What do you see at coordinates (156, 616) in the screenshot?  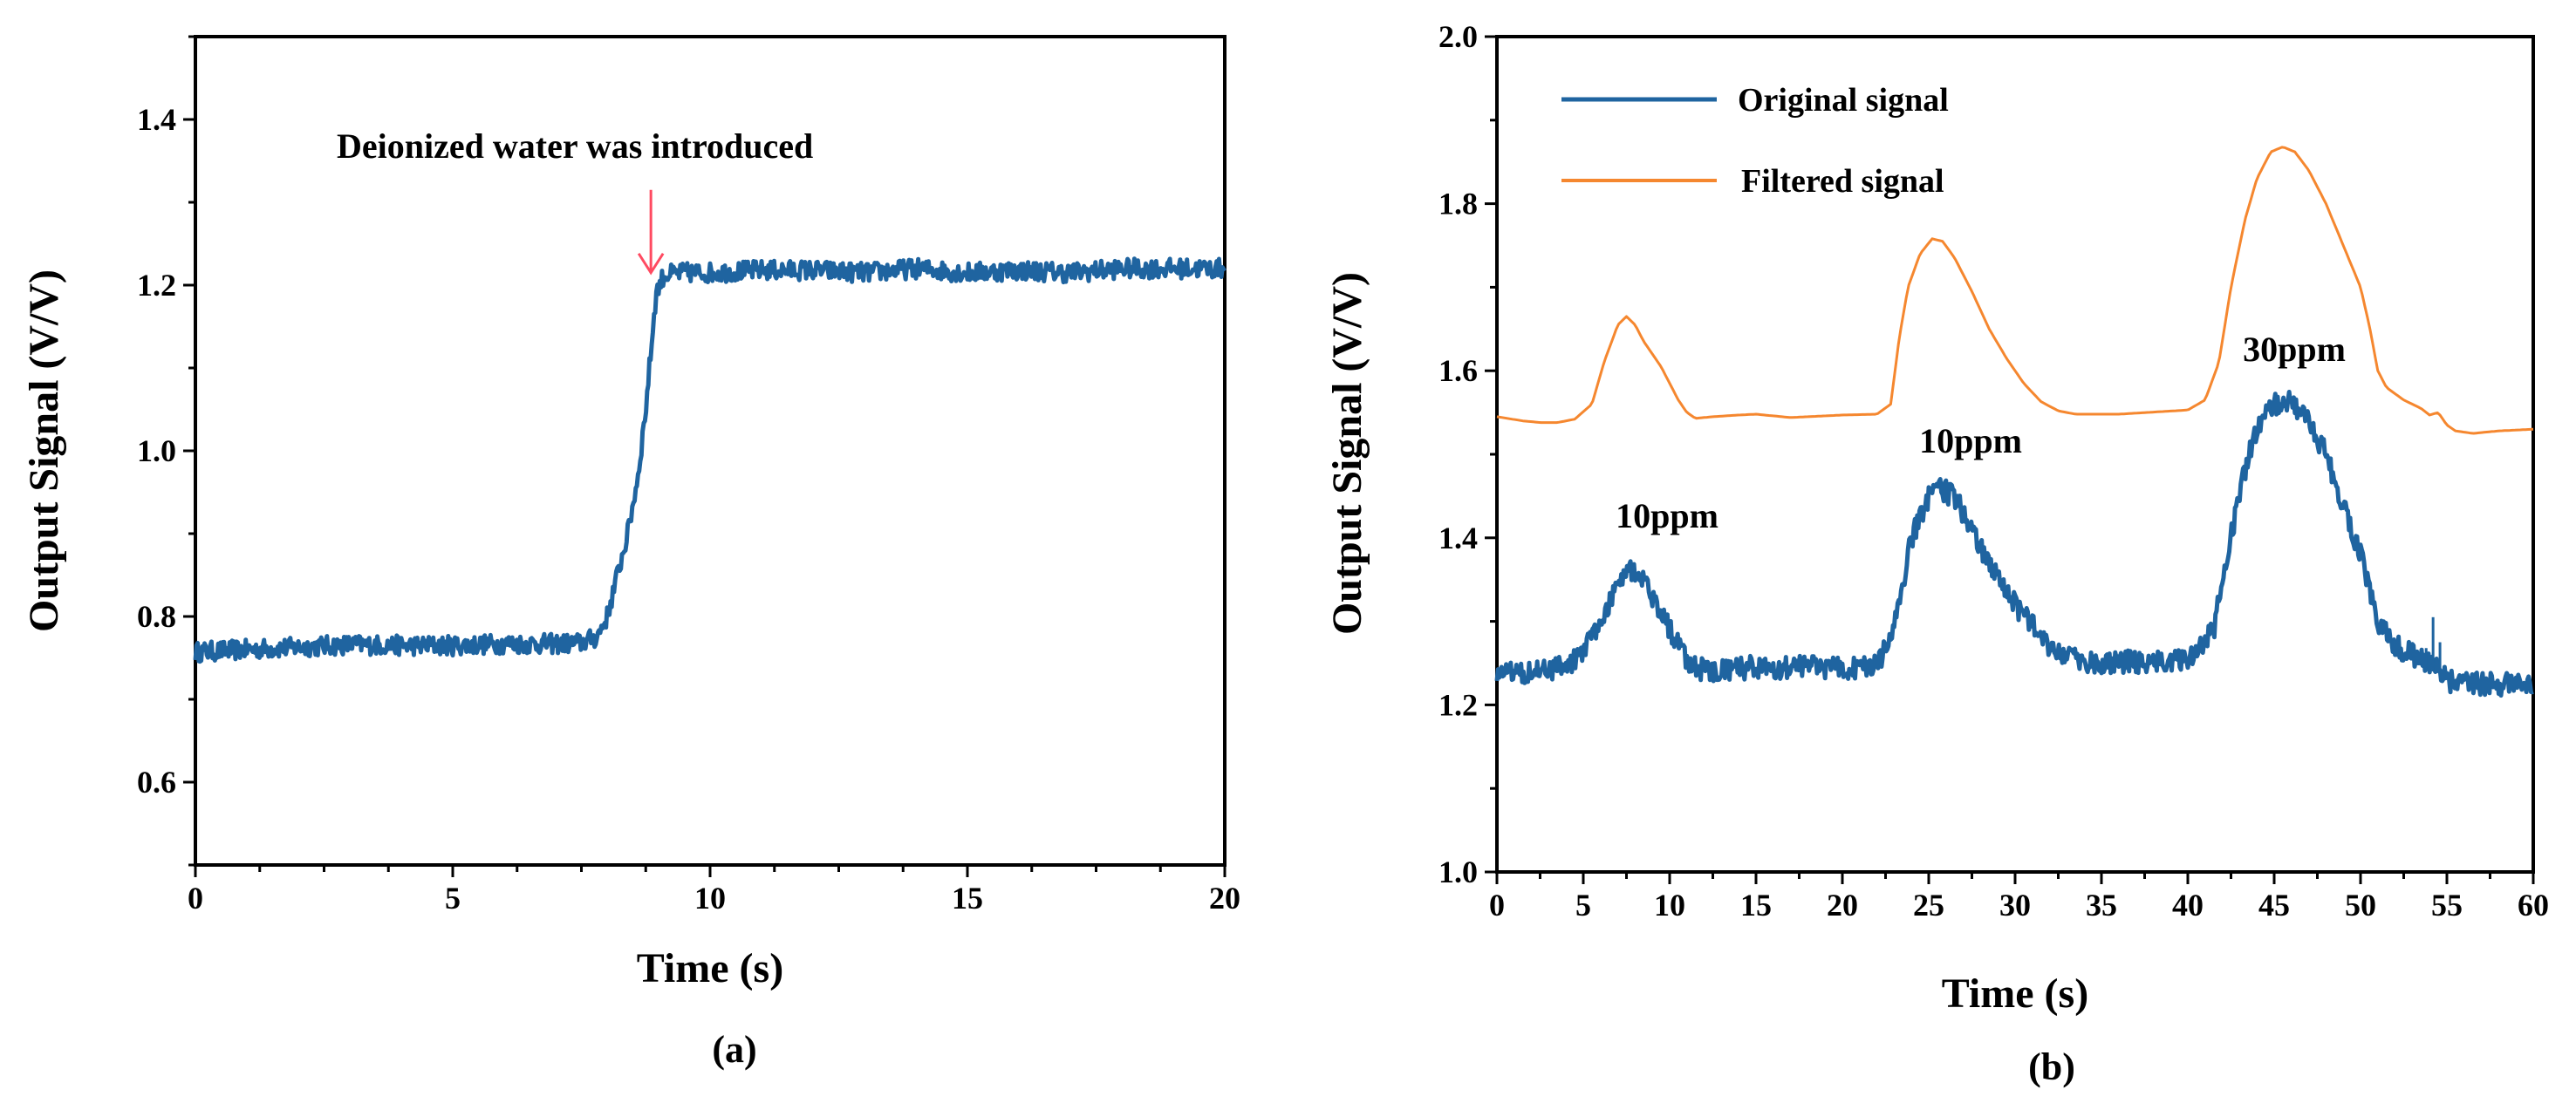 I see `y-tick-label-a: 0.8` at bounding box center [156, 616].